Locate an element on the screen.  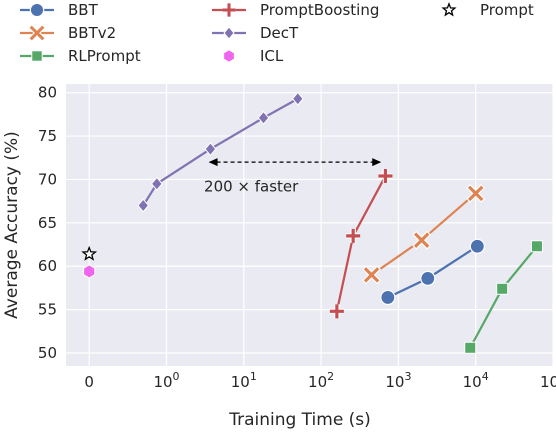
y-tick-label: 75 is located at coordinates (47, 136).